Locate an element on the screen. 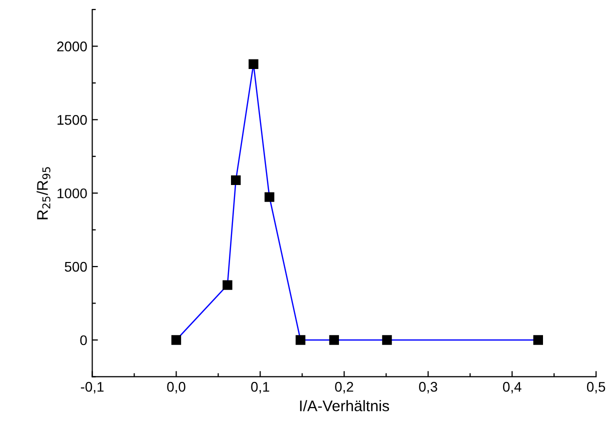 The height and width of the screenshot is (432, 607). y-tick-label: 2000 is located at coordinates (72, 47).